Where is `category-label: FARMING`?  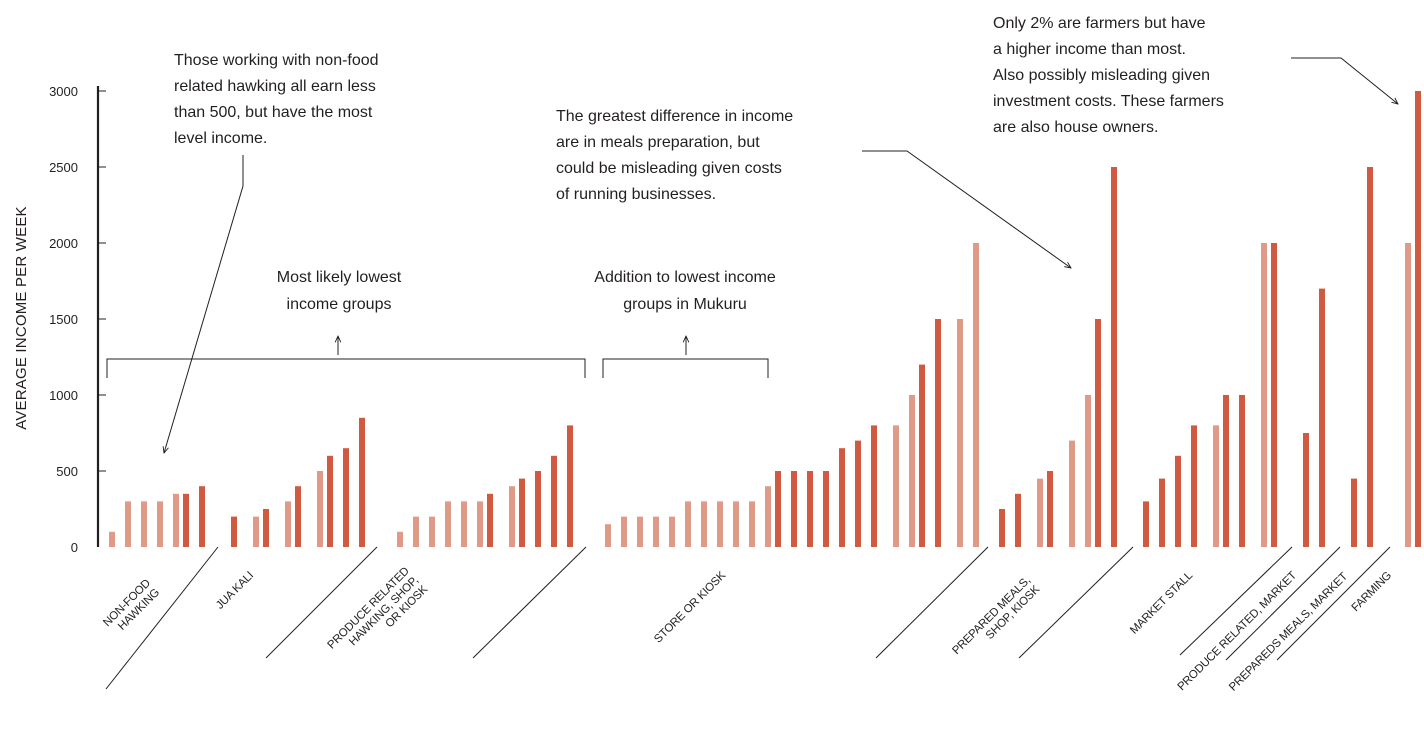 category-label: FARMING is located at coordinates (1372, 591).